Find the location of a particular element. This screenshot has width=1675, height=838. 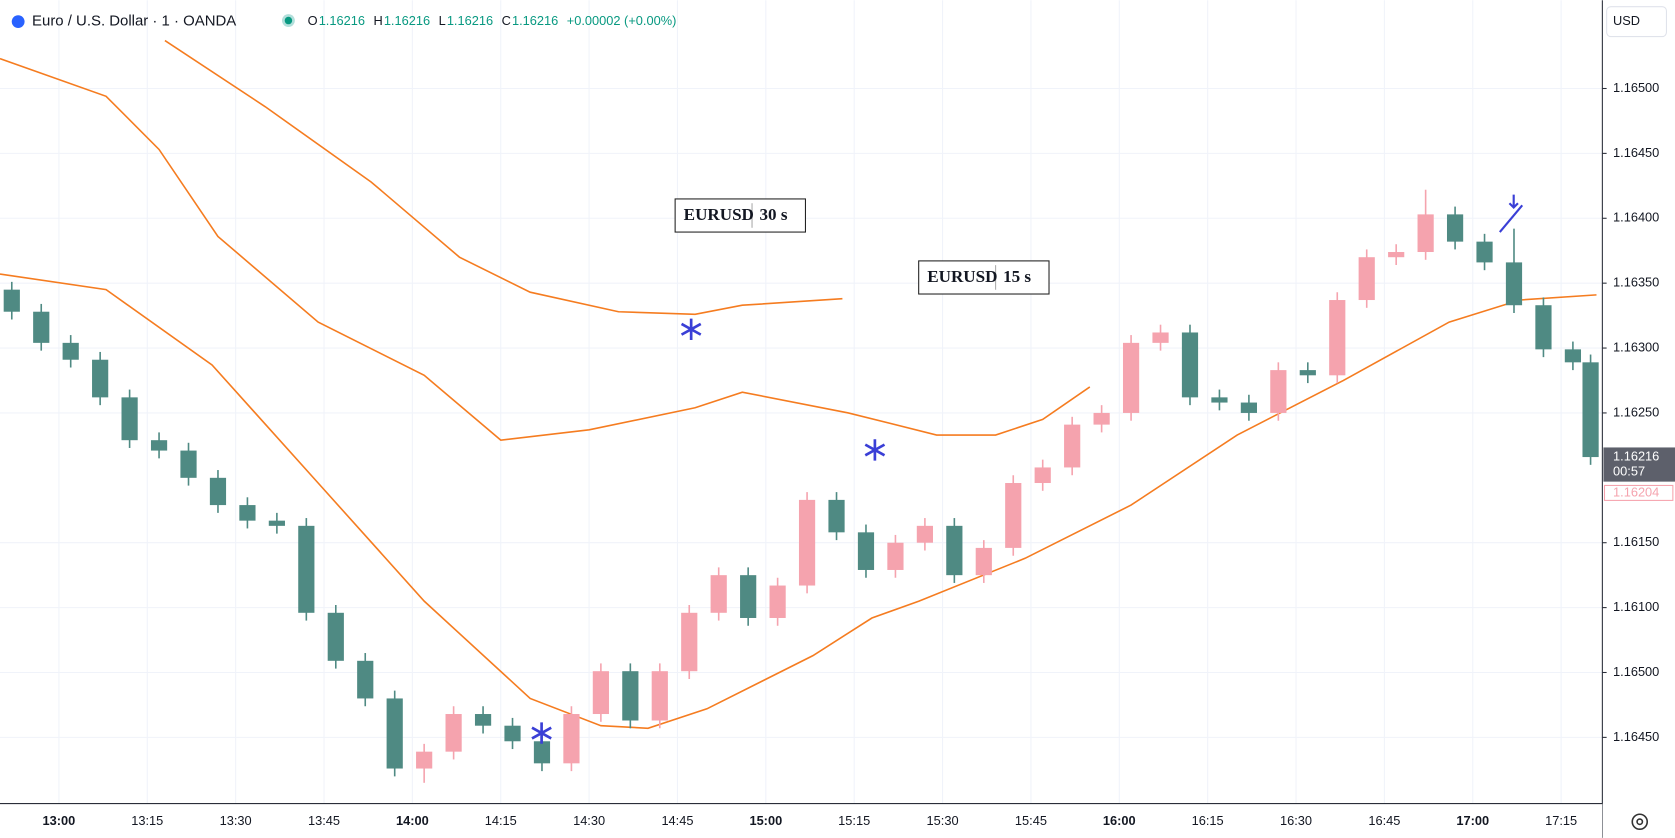

drawing-arrow is located at coordinates (1511, 213).